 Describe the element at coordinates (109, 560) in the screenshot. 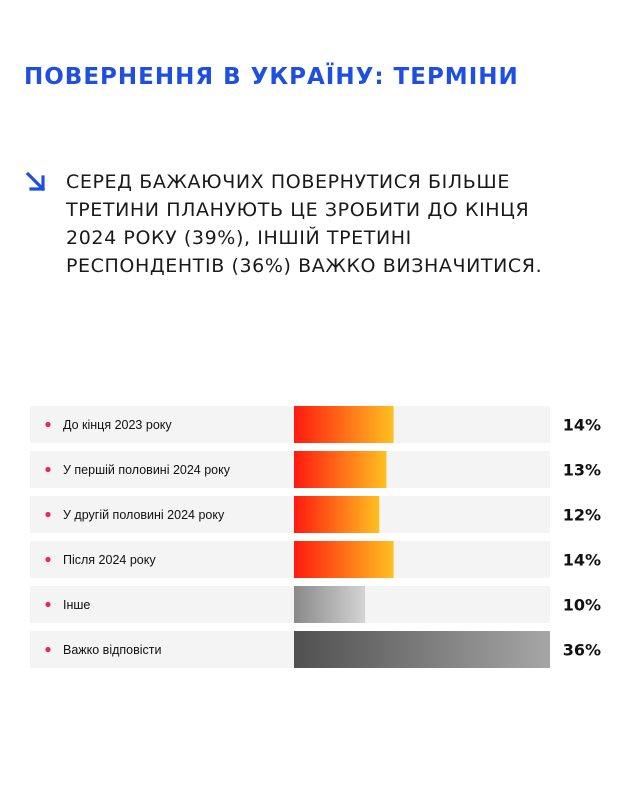

I see `bar-category-label: Після 2024 року` at that location.